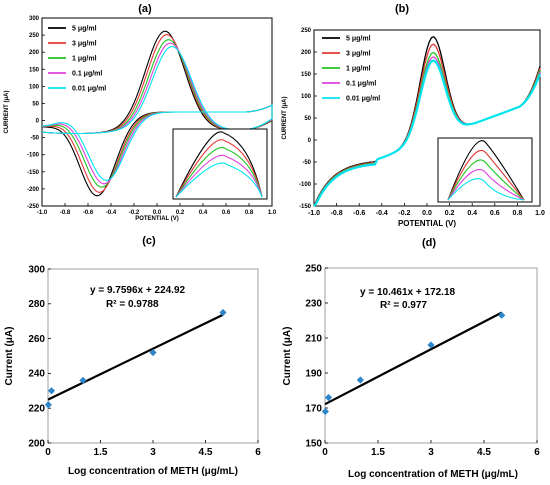 The image size is (550, 485). What do you see at coordinates (145, 9) in the screenshot?
I see `panel-a-title: (a)` at bounding box center [145, 9].